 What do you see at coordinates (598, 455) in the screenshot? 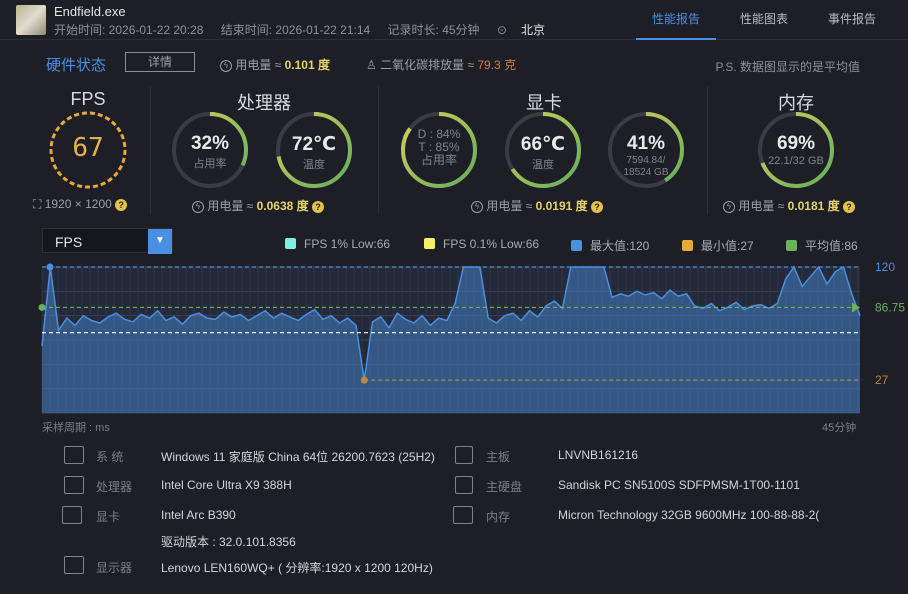
I see `spec-motherboard: LNVNB161216` at bounding box center [598, 455].